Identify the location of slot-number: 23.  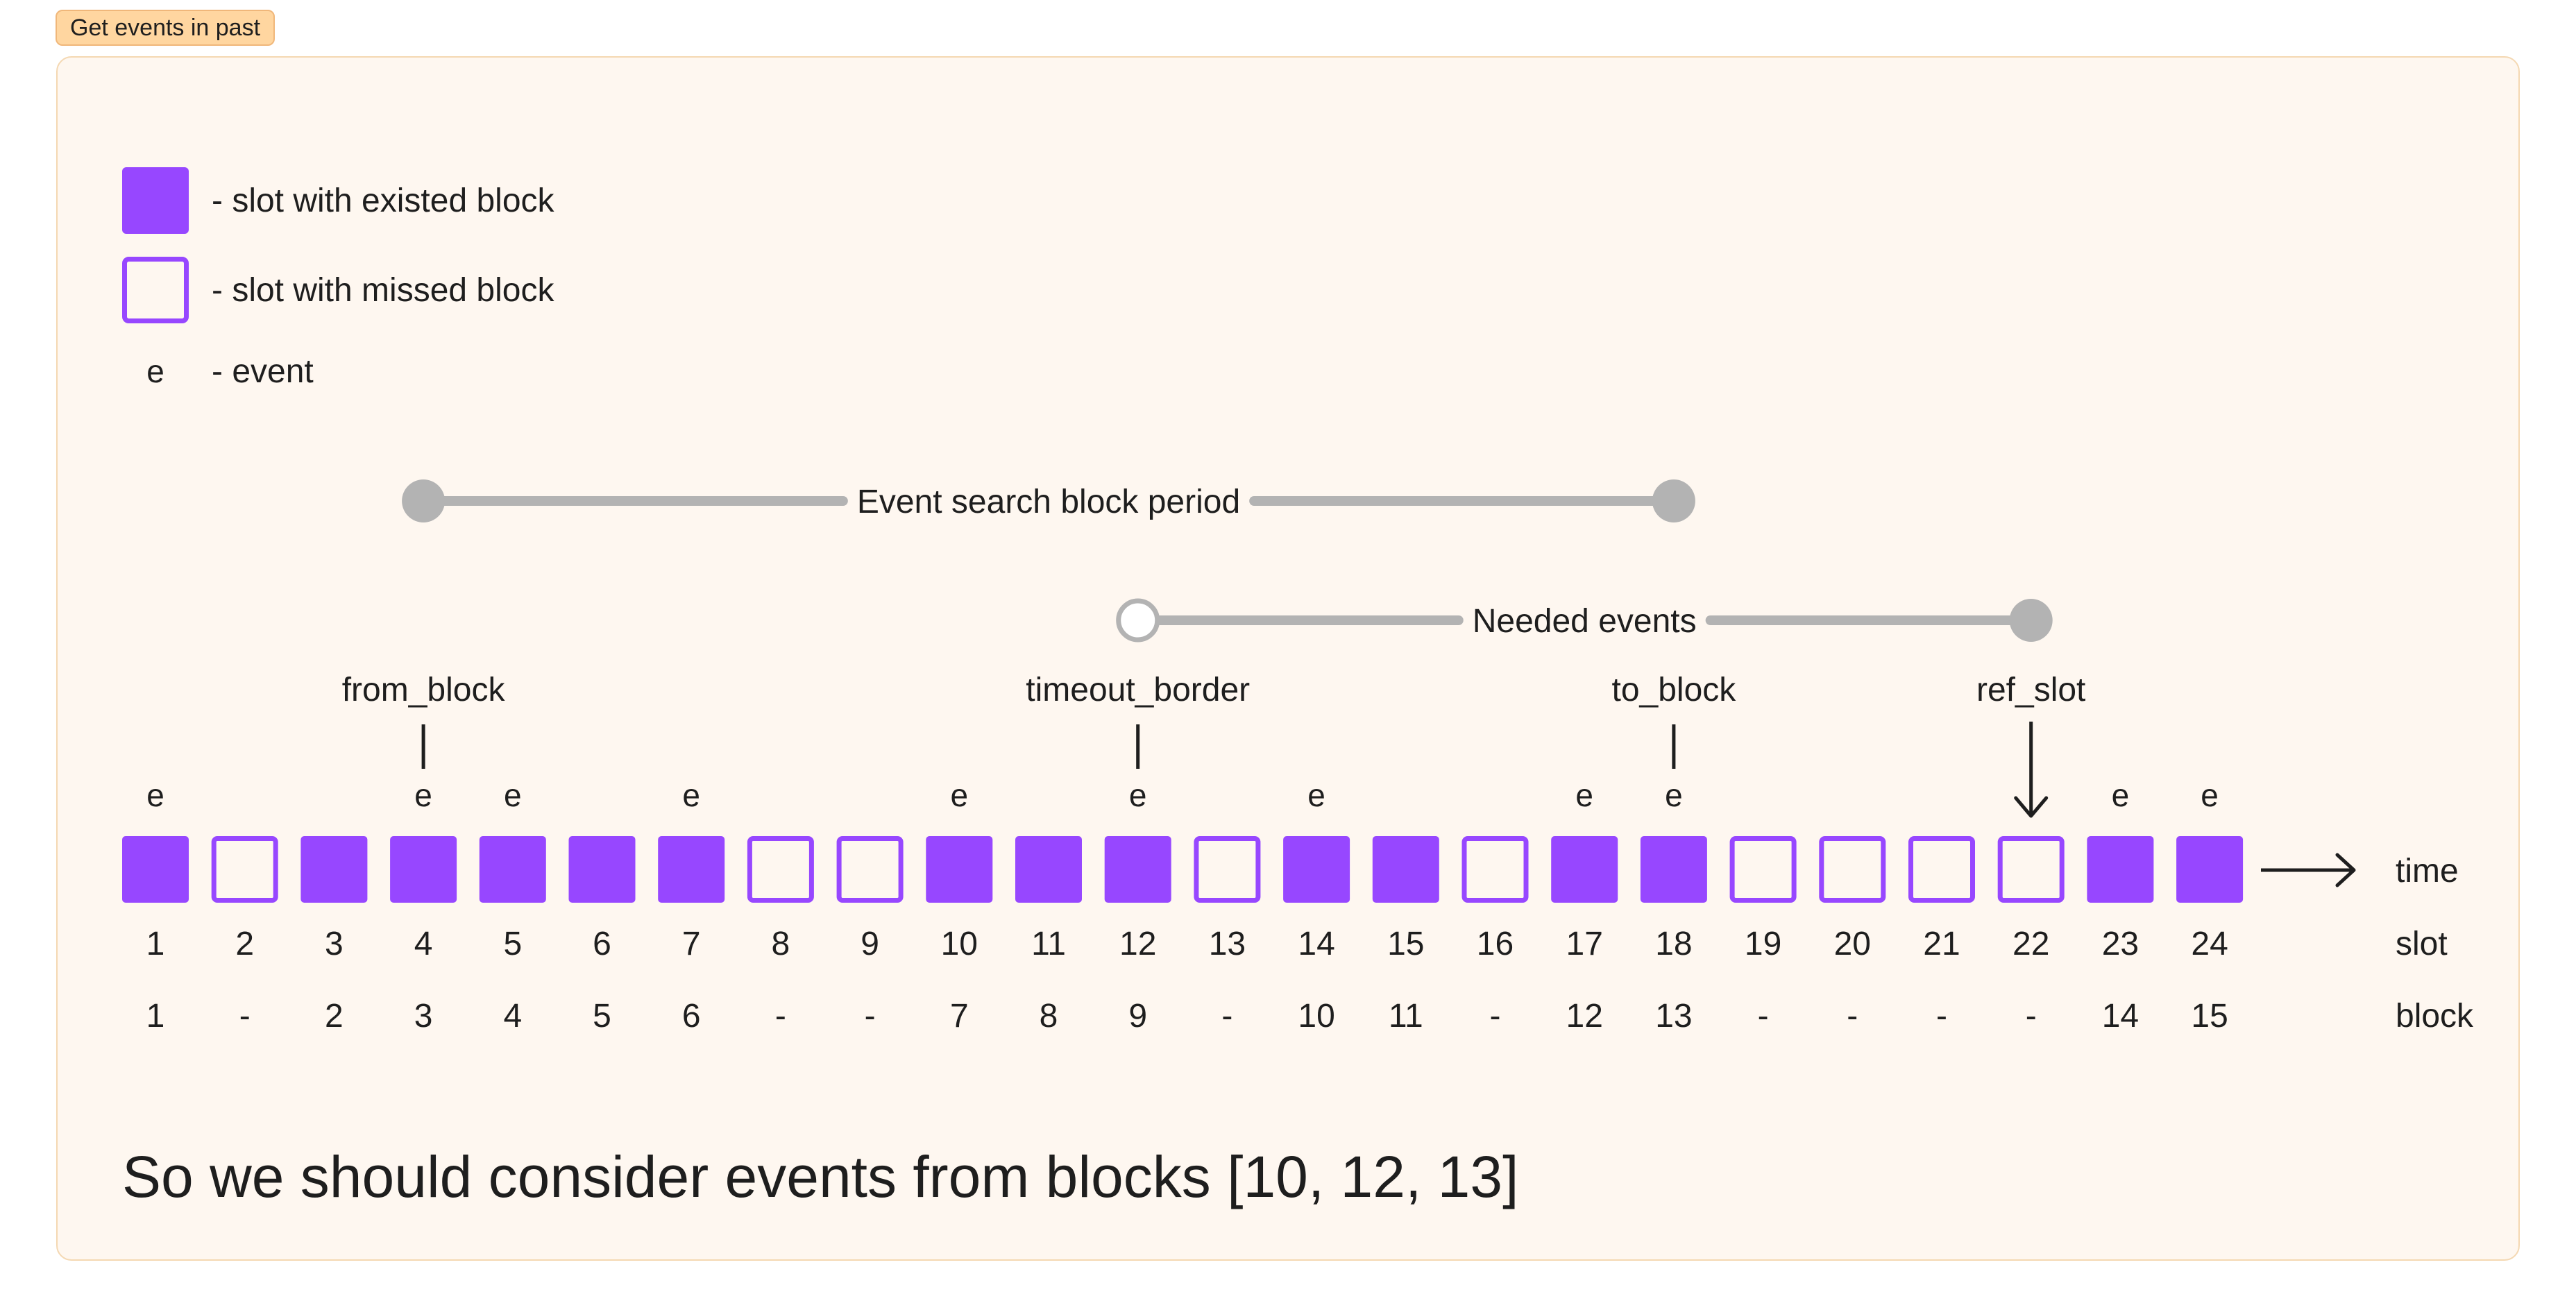
(2120, 944).